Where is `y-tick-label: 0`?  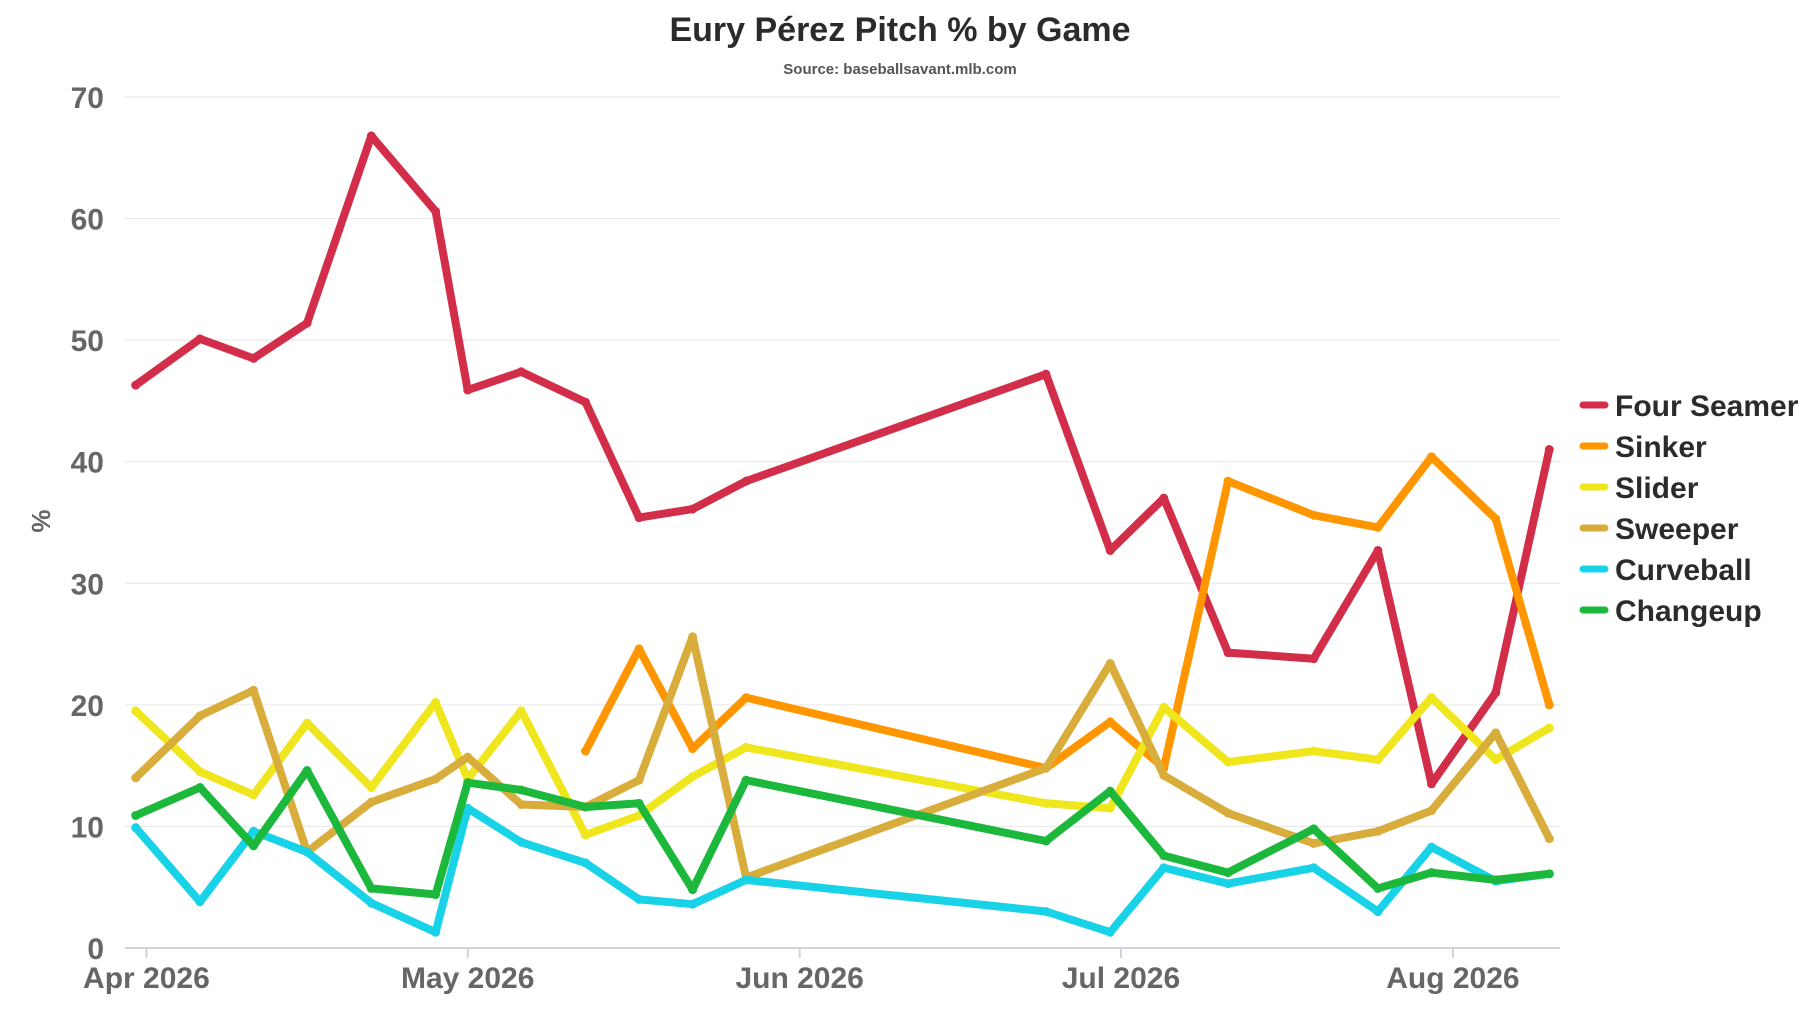 y-tick-label: 0 is located at coordinates (95, 949).